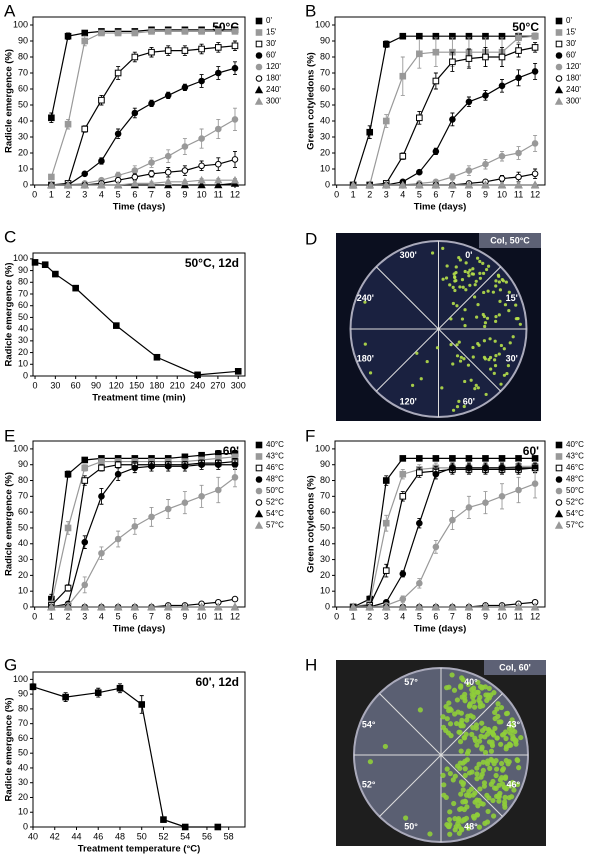 Image resolution: width=600 pixels, height=857 pixels. Describe the element at coordinates (310, 10) in the screenshot. I see `panel-label: B` at that location.